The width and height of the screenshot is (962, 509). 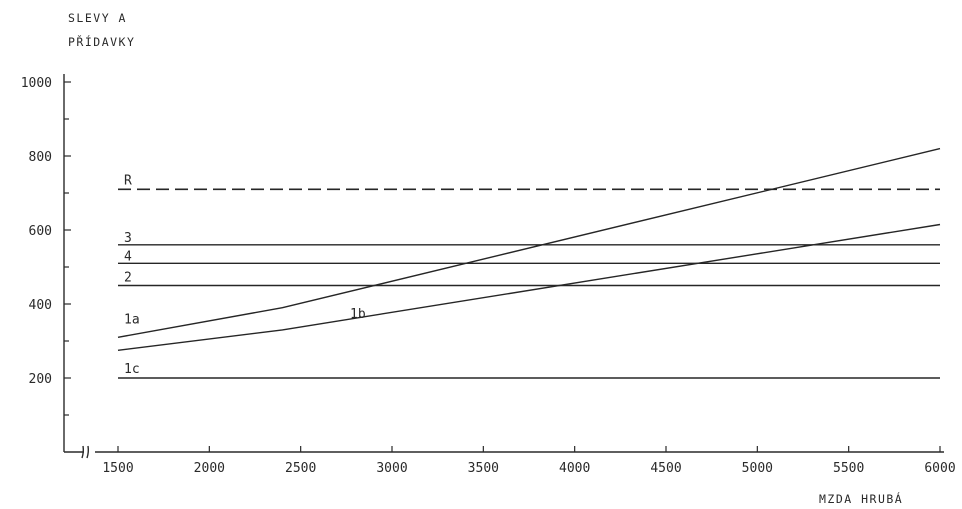 What do you see at coordinates (132, 319) in the screenshot?
I see `series-label: 1a` at bounding box center [132, 319].